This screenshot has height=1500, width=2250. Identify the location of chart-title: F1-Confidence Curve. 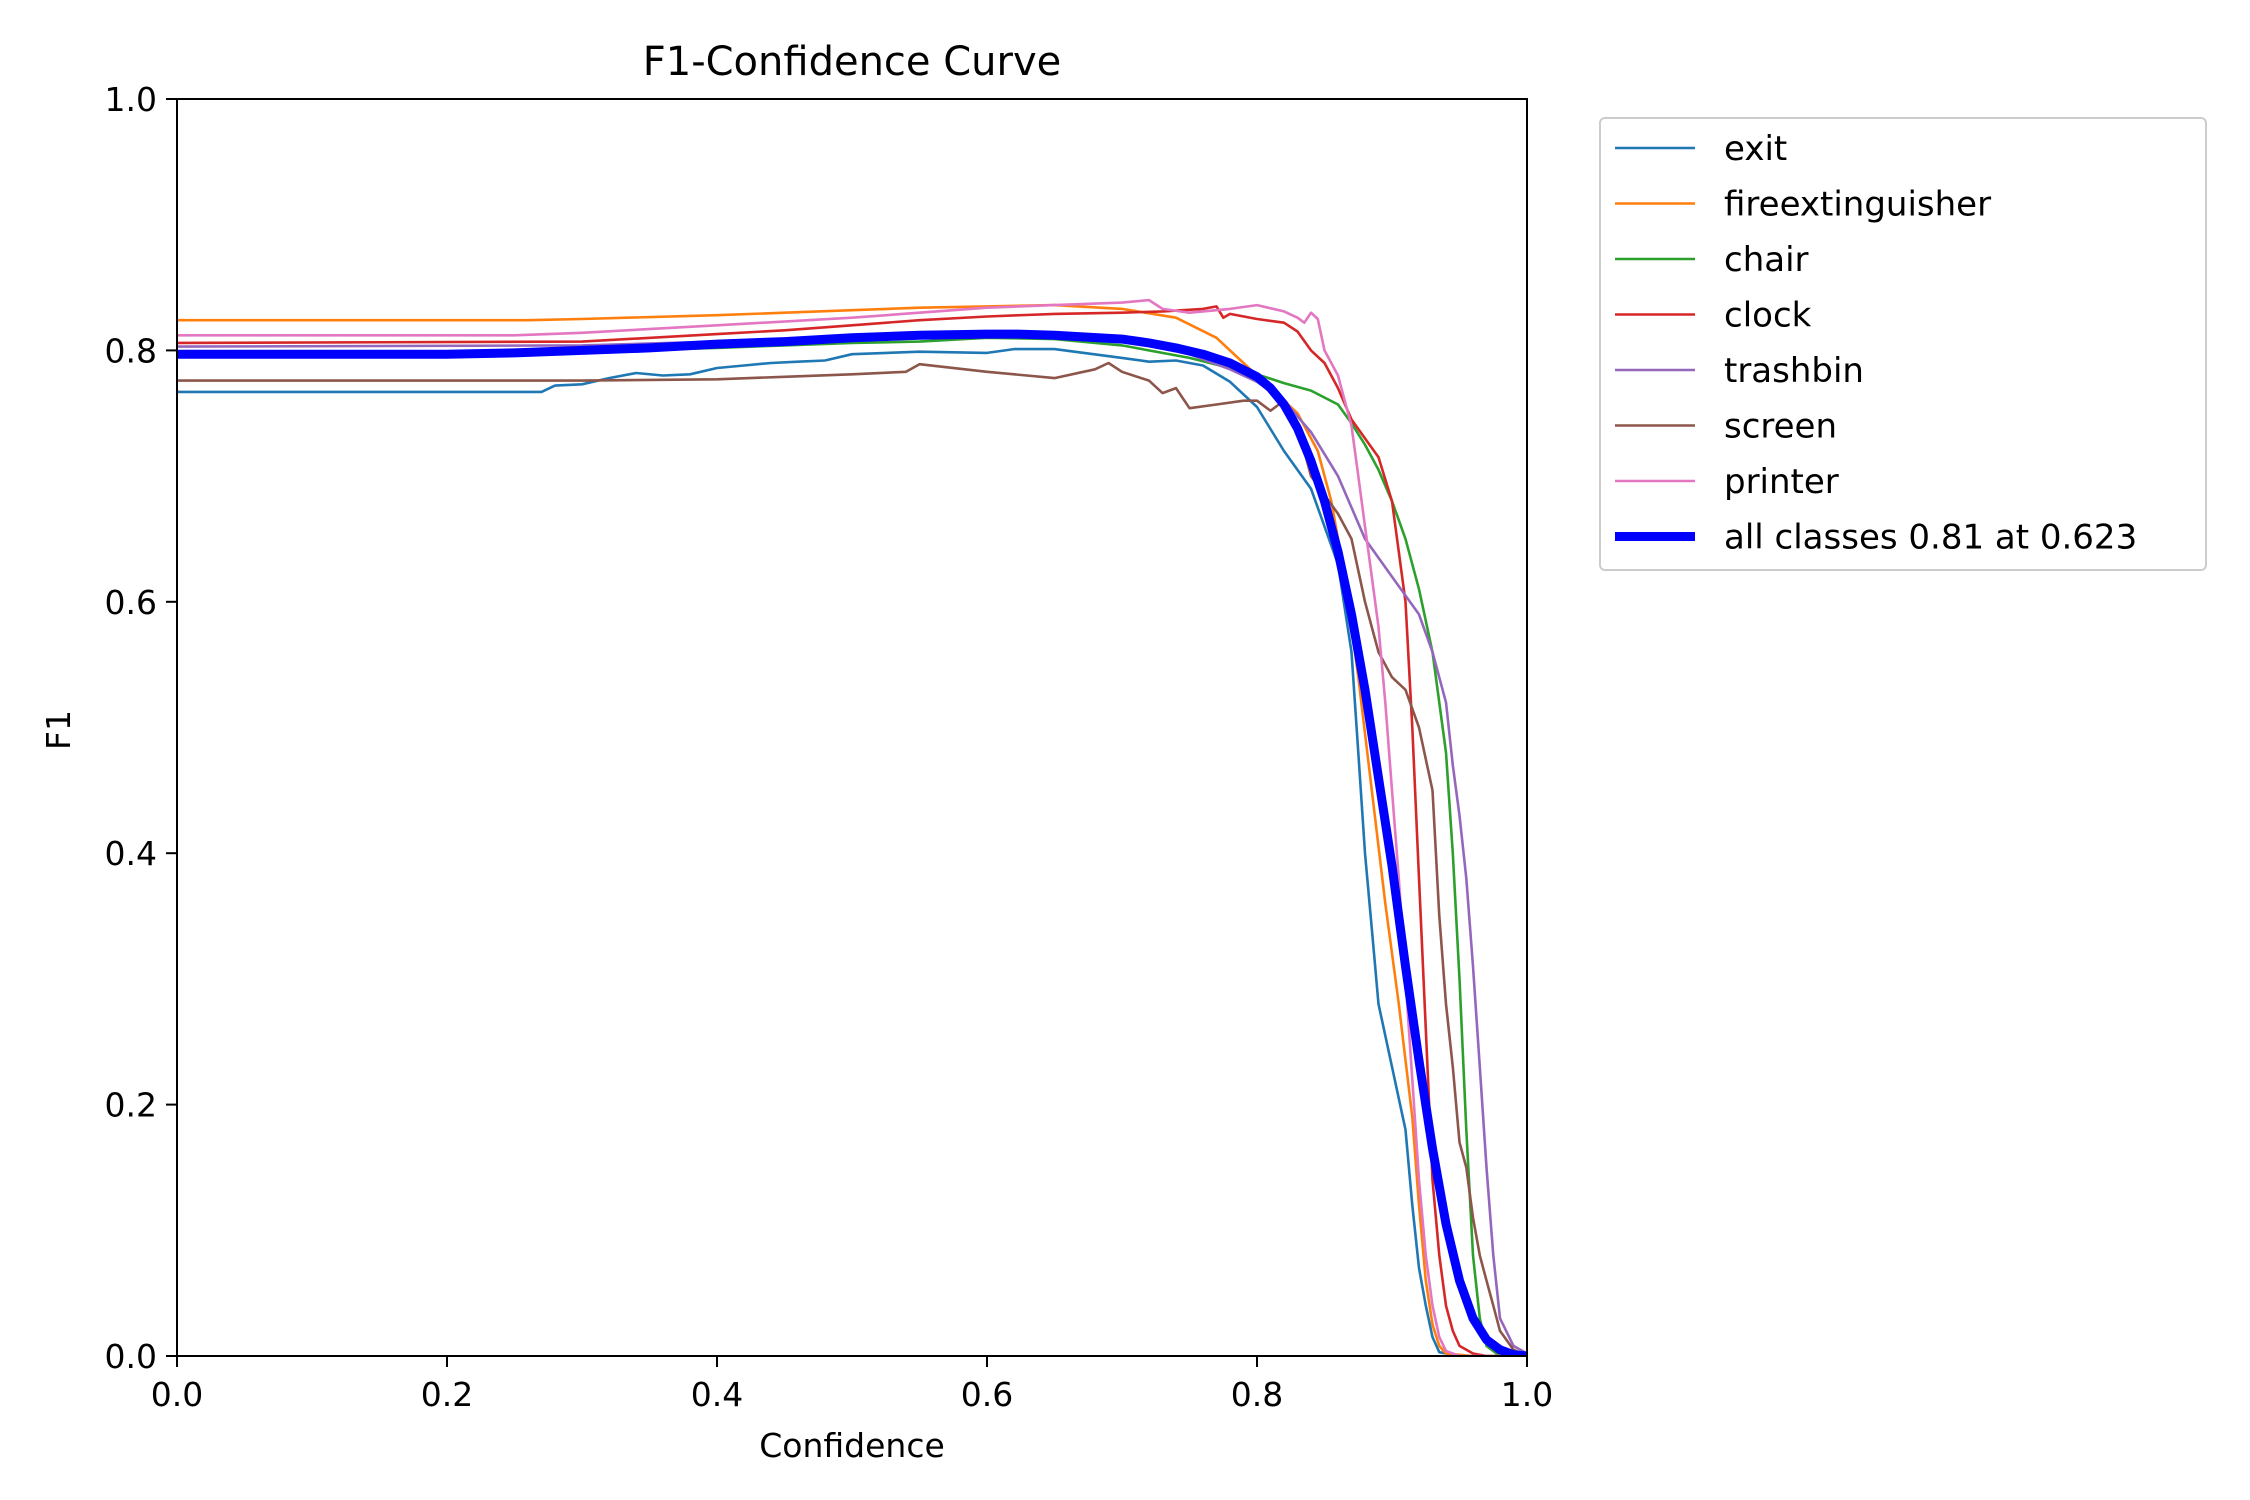
(852, 62).